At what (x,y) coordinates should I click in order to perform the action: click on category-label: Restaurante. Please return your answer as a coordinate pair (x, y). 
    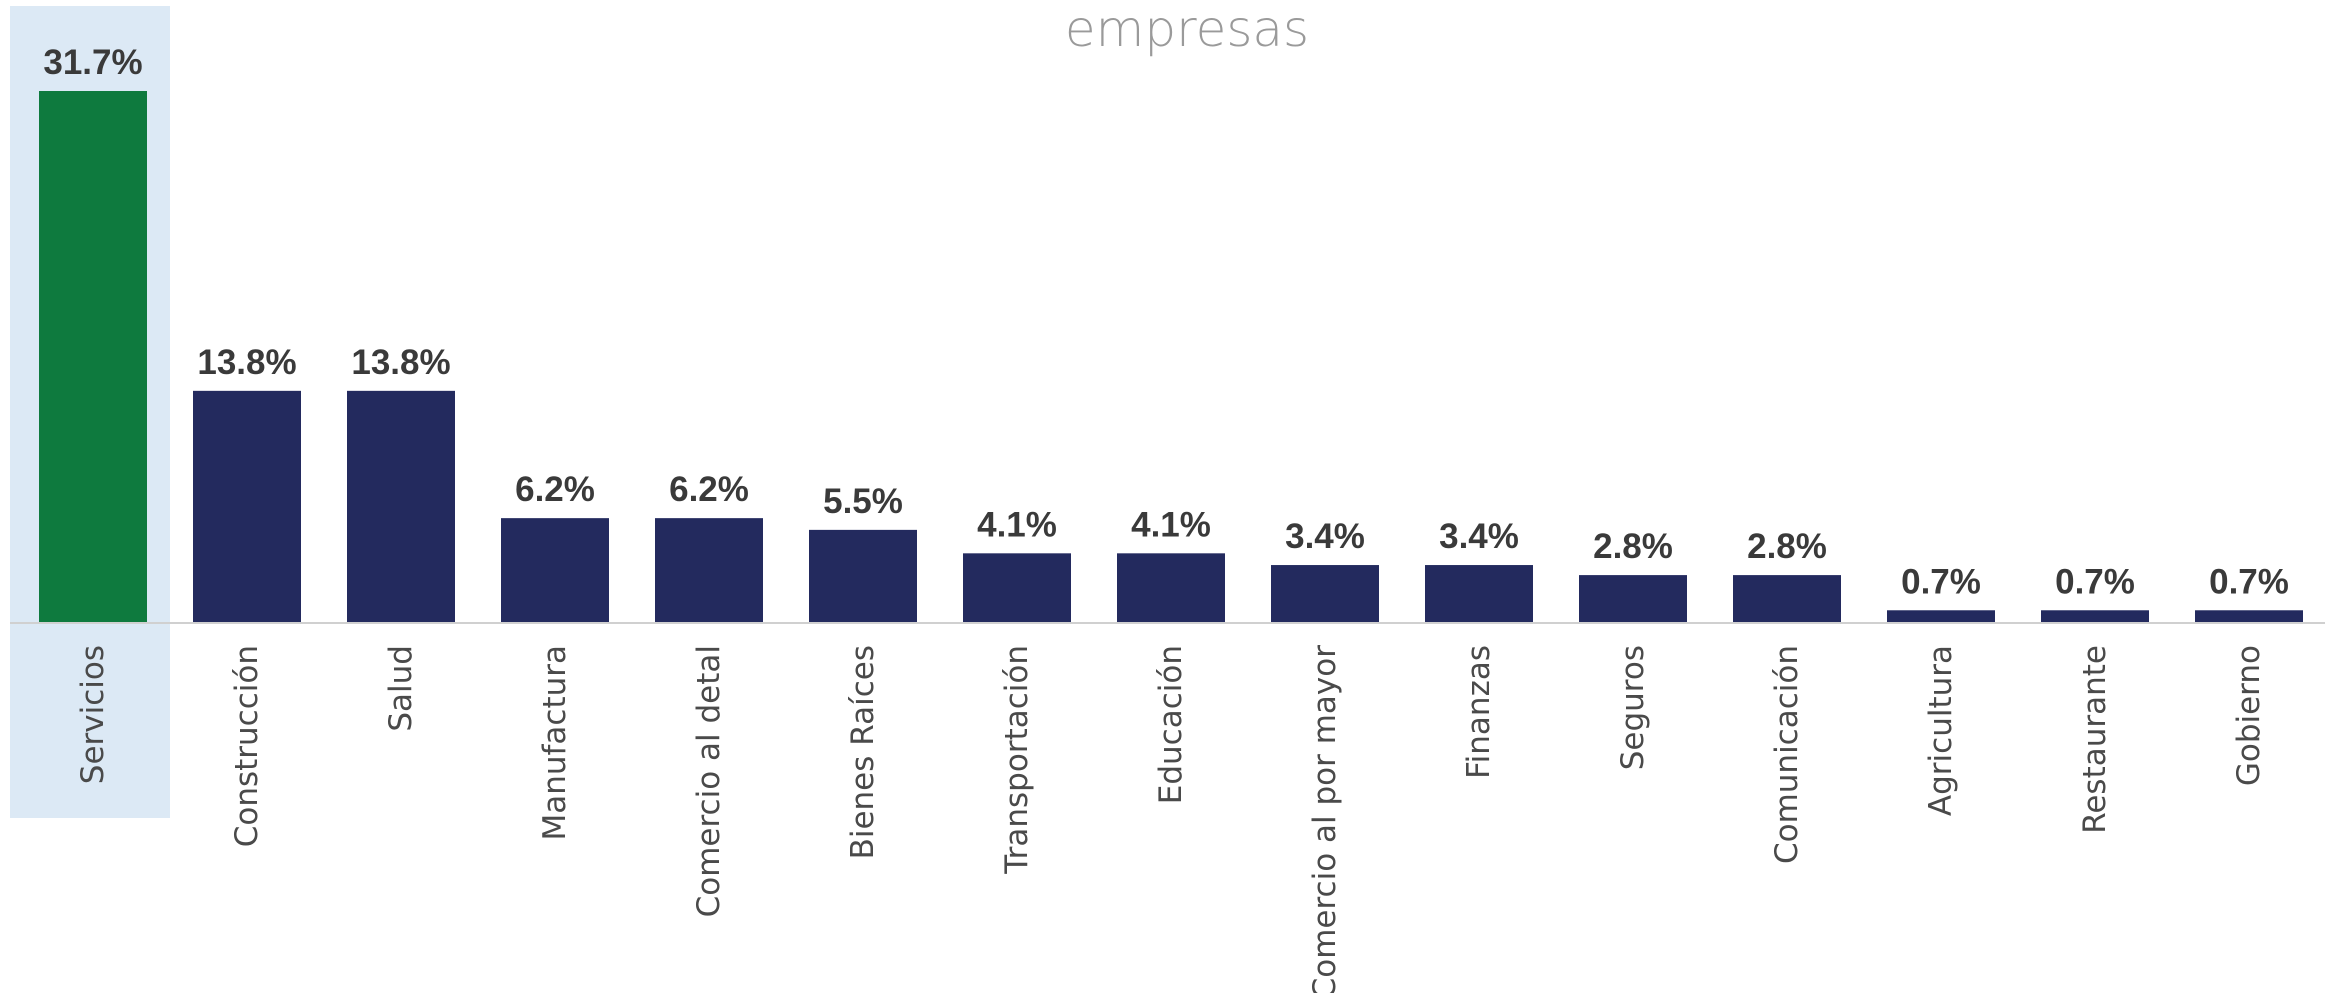
    Looking at the image, I should click on (2095, 739).